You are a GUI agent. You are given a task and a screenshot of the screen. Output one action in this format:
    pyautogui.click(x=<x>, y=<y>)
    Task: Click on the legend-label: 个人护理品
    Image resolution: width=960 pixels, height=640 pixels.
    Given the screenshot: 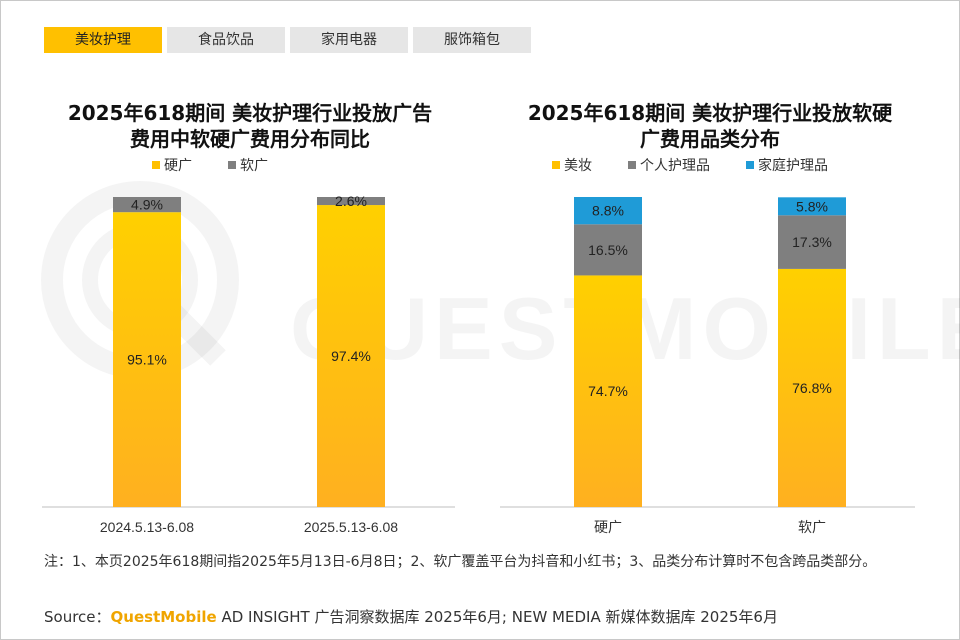 What is the action you would take?
    pyautogui.click(x=675, y=166)
    